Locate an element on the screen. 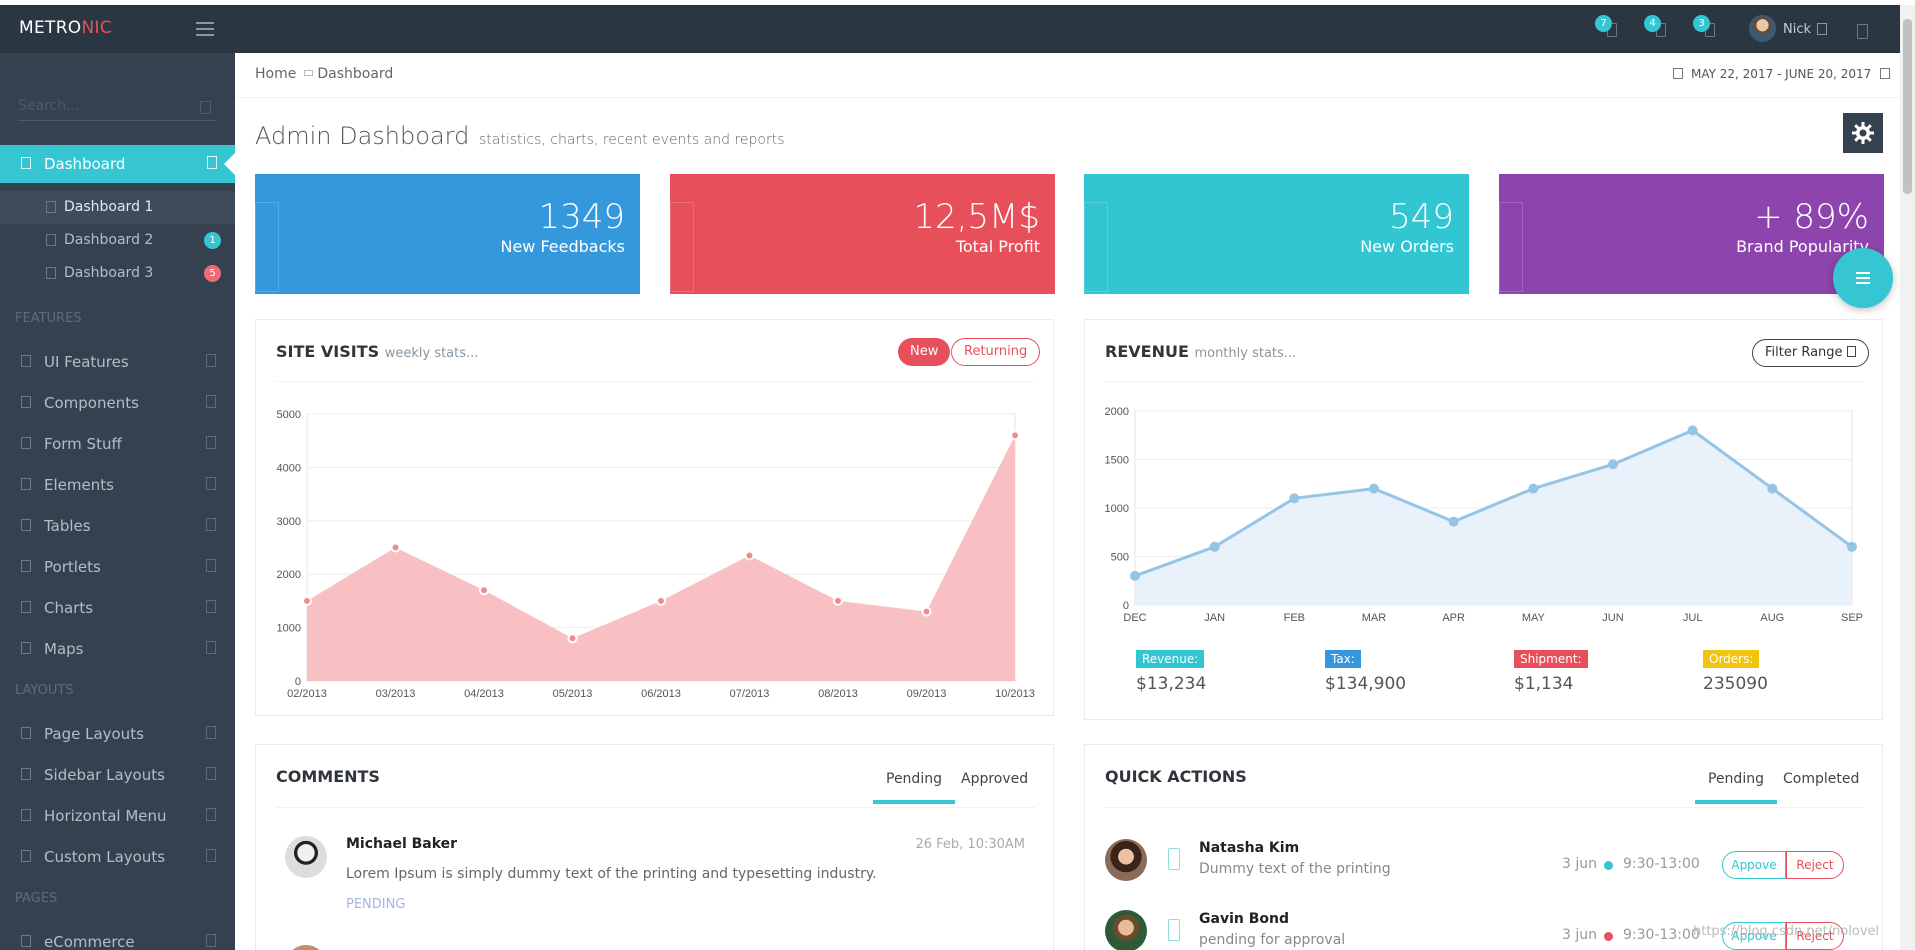  stat-tile-orders: 549 New Orders is located at coordinates (1276, 234).